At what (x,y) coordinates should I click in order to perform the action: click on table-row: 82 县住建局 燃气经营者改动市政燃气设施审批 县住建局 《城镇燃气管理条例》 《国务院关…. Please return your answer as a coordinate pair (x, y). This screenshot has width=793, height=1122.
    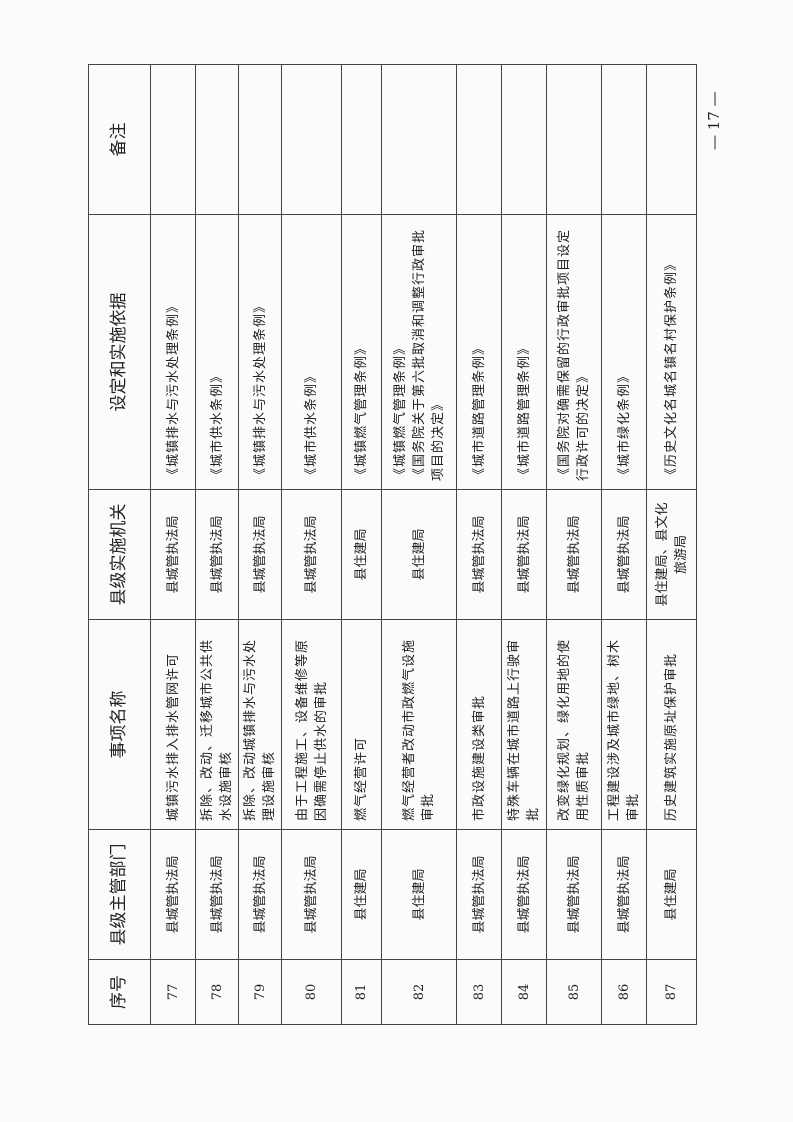
    Looking at the image, I should click on (419, 544).